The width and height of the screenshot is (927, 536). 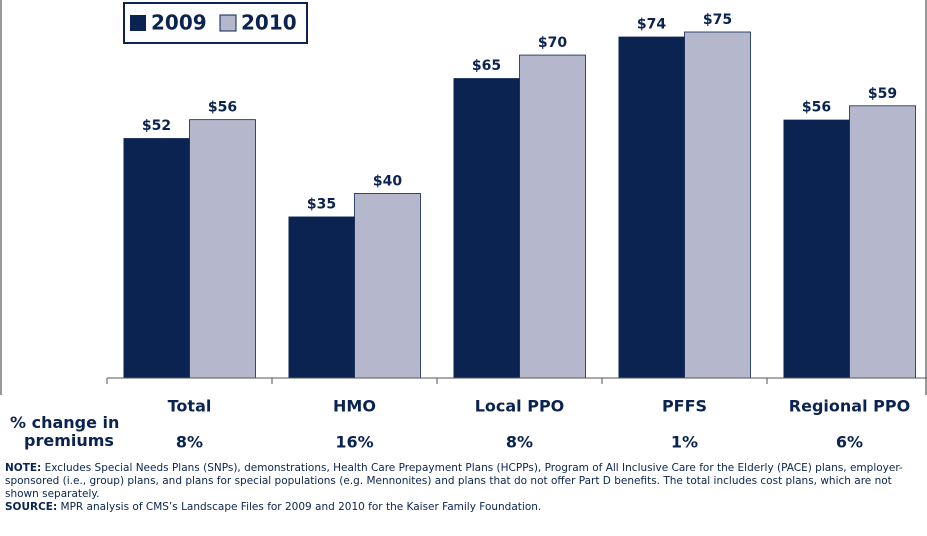 What do you see at coordinates (520, 406) in the screenshot?
I see `x-tick-label: Local PPO` at bounding box center [520, 406].